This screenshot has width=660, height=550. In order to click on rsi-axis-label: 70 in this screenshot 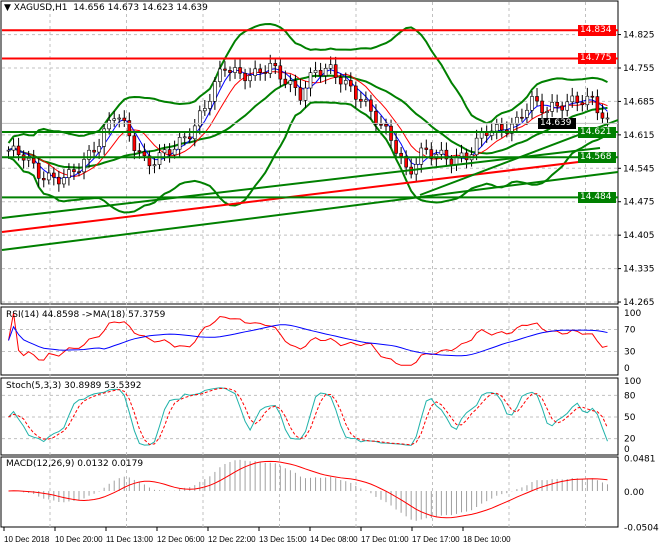, I will do `click(630, 331)`.